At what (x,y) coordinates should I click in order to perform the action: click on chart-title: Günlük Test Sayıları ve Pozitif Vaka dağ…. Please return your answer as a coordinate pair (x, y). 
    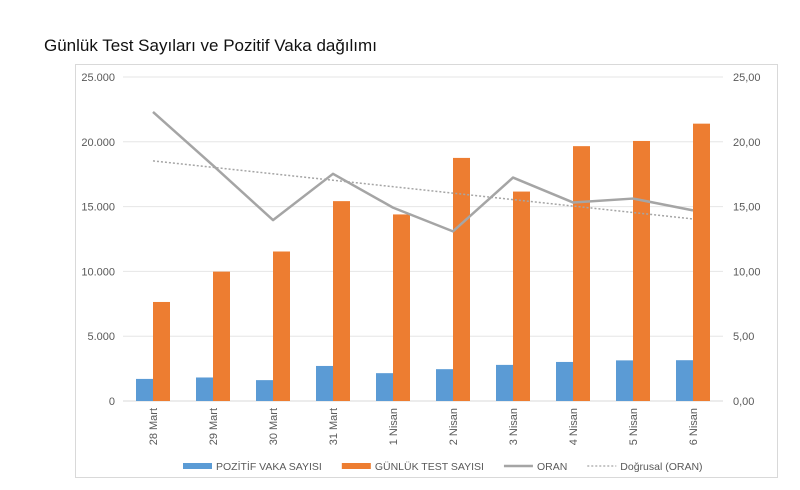
    Looking at the image, I should click on (210, 45).